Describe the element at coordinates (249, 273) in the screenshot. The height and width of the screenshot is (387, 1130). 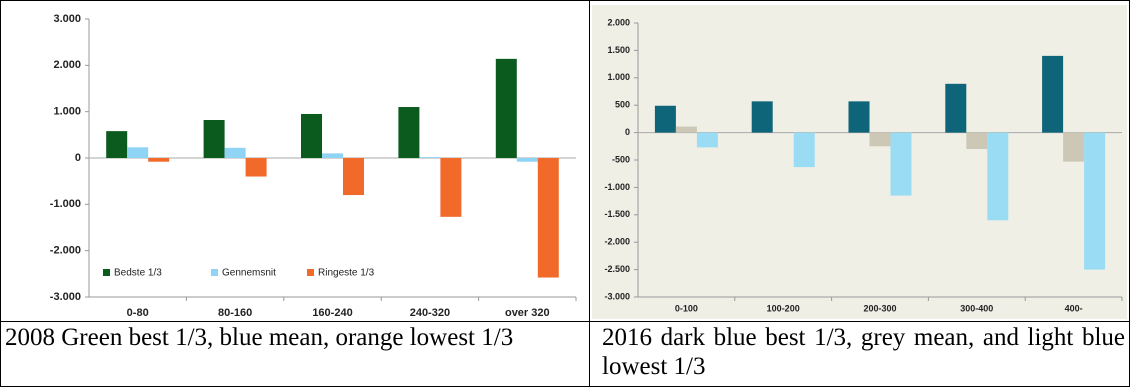
I see `legend-label: Gennemsnit` at that location.